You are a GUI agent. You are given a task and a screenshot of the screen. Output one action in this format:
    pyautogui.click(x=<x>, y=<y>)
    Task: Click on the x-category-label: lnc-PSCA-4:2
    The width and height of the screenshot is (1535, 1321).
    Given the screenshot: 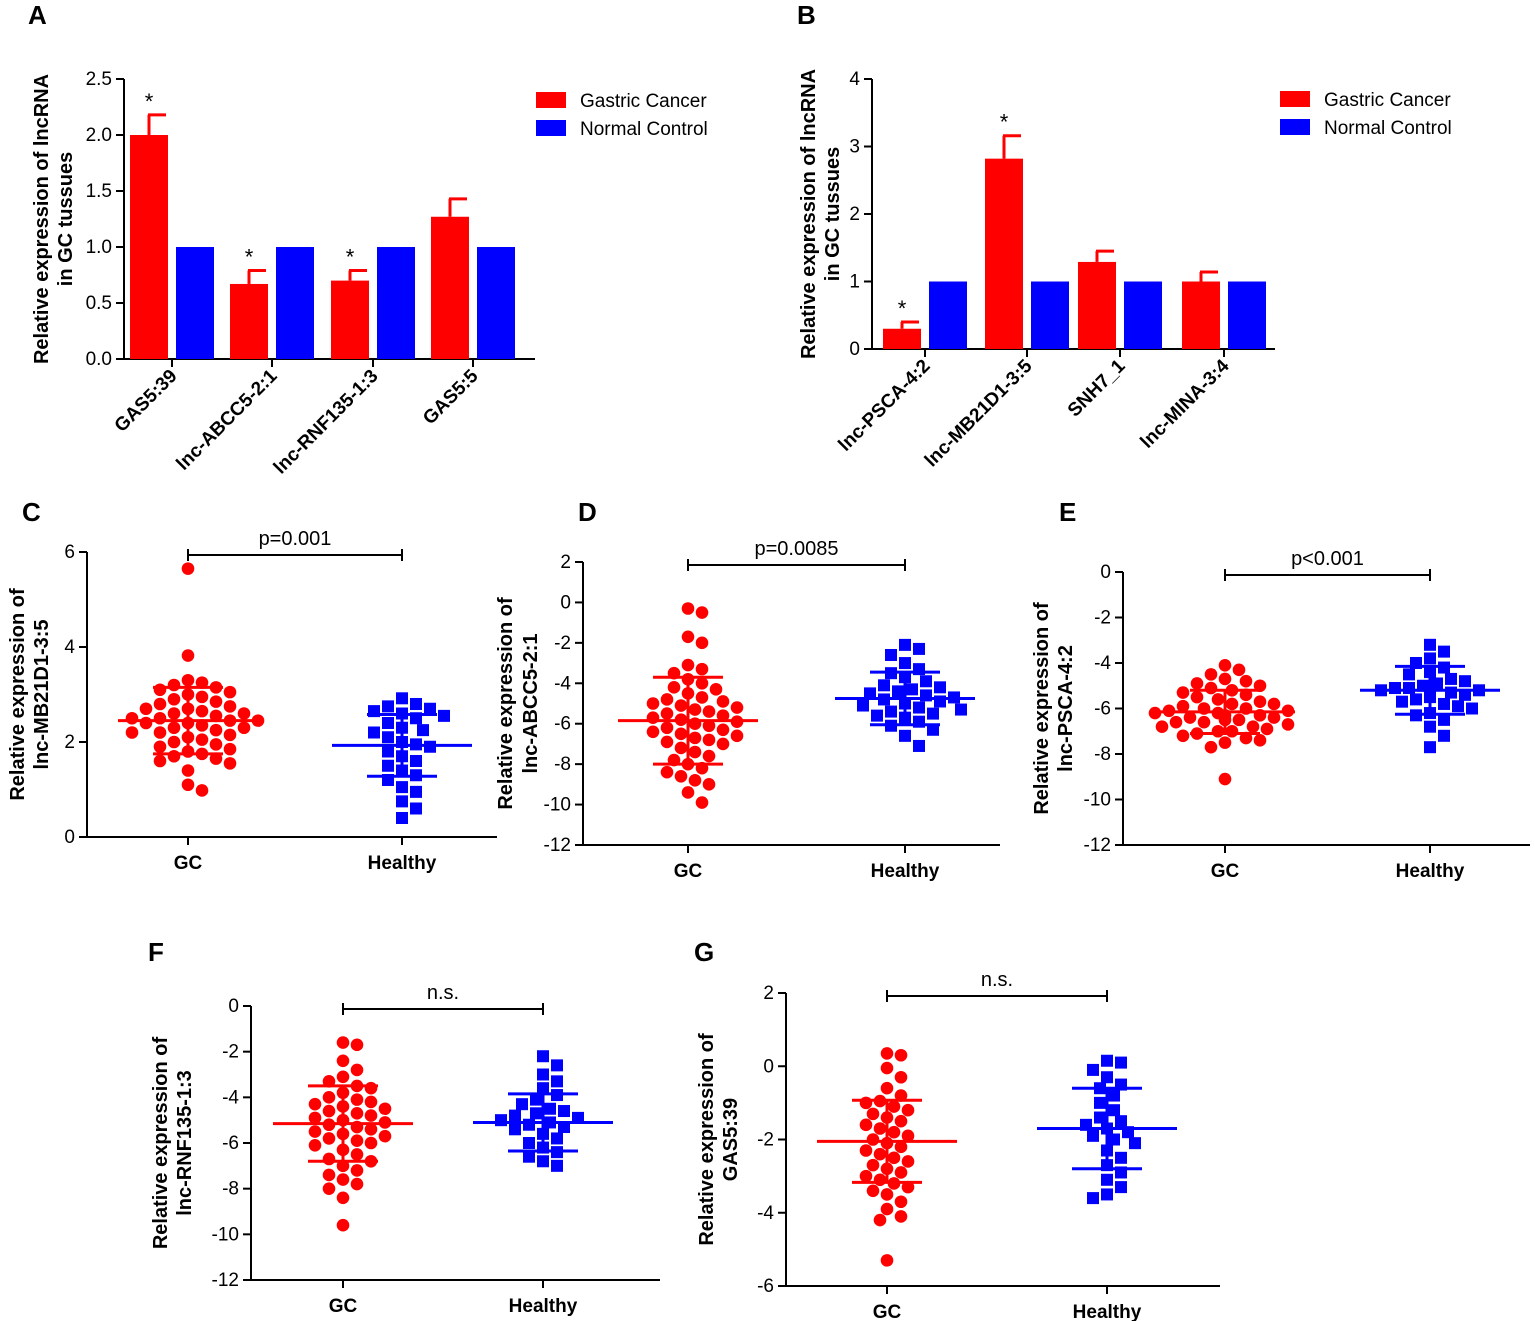 What is the action you would take?
    pyautogui.click(x=885, y=406)
    